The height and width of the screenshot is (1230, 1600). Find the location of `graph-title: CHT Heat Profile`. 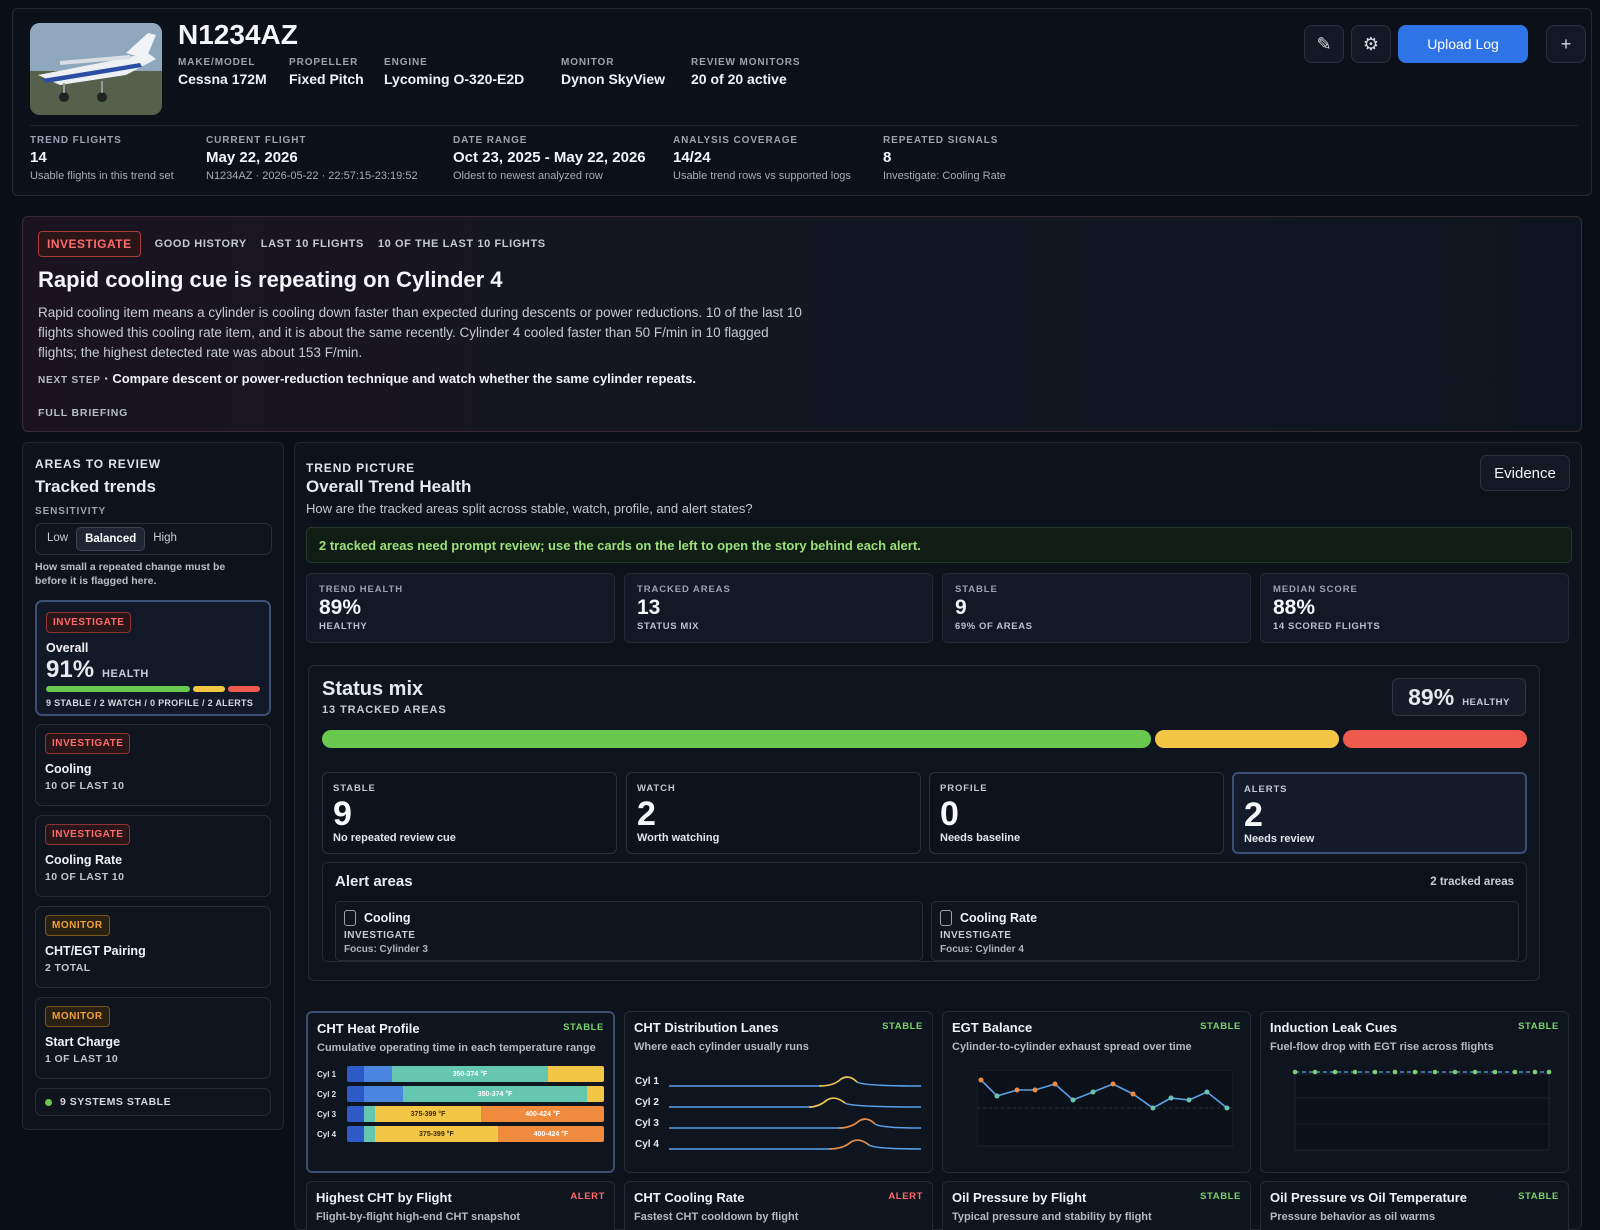

graph-title: CHT Heat Profile is located at coordinates (368, 1028).